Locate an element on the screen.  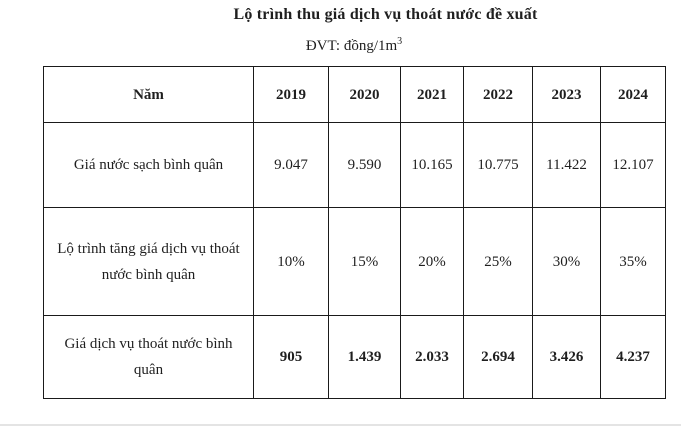
value-cell: 905 is located at coordinates (291, 357).